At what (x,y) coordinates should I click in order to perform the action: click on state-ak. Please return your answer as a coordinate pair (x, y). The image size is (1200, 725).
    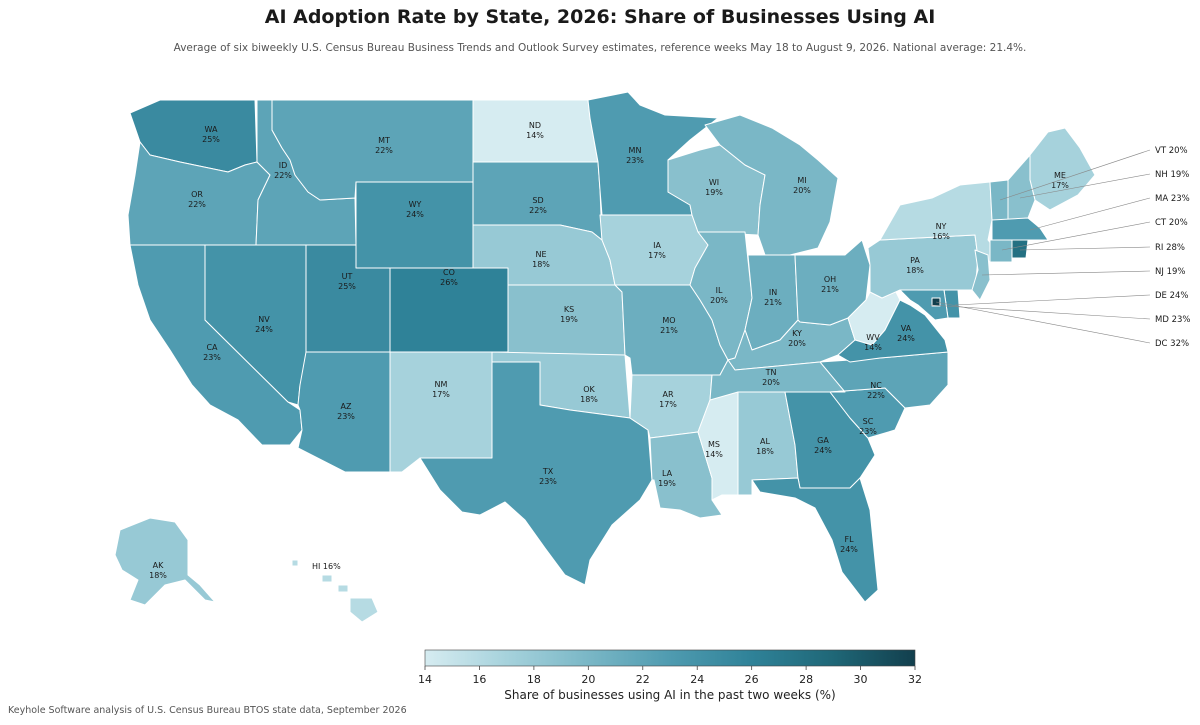
    Looking at the image, I should click on (165, 561).